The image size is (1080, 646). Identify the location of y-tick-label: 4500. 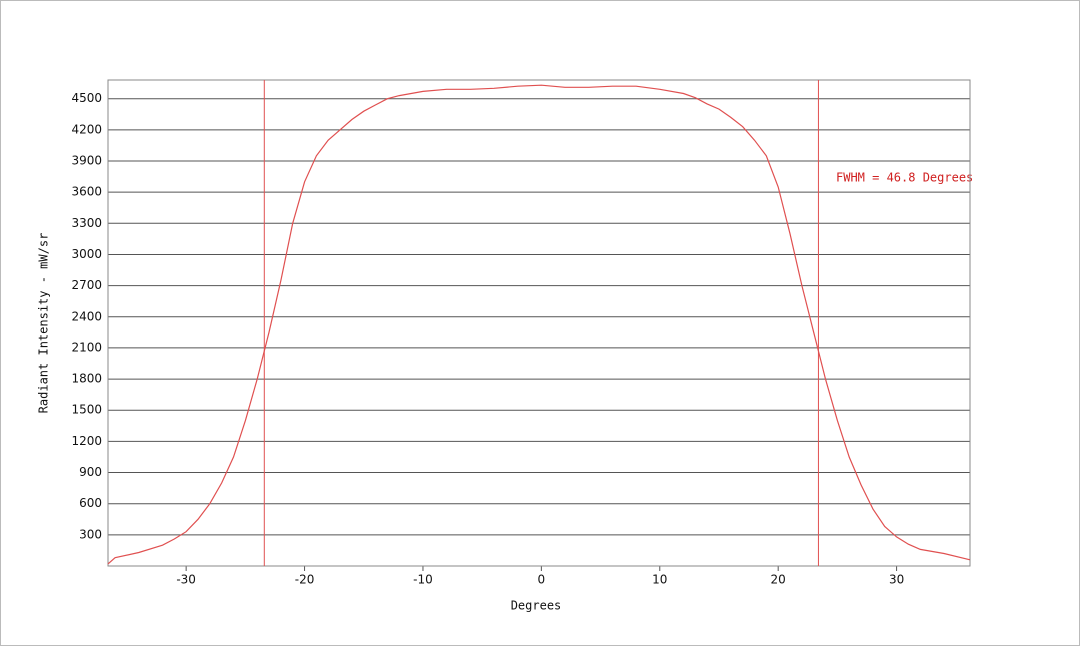
(86, 98).